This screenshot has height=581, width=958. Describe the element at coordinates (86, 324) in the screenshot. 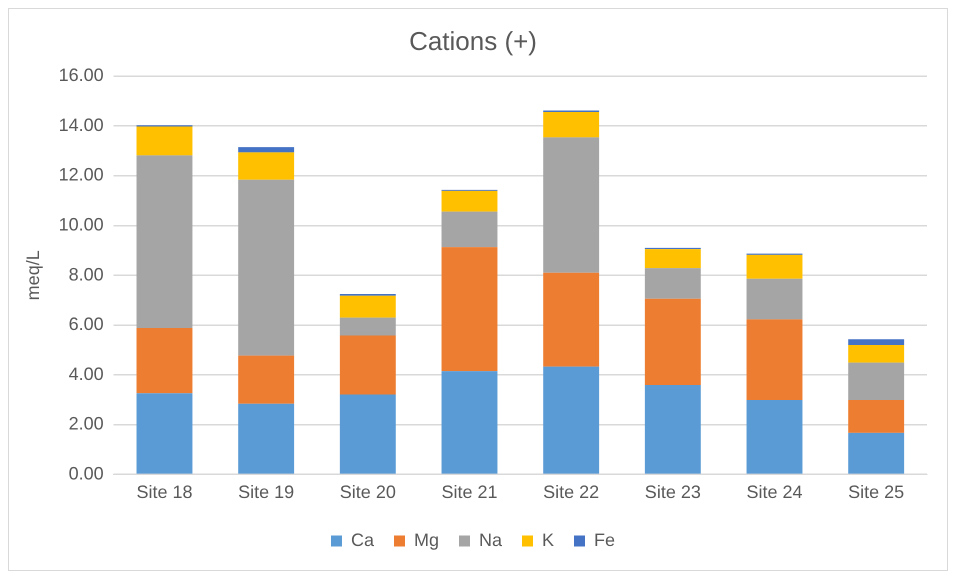

I see `y-tick-label: 6.00` at that location.